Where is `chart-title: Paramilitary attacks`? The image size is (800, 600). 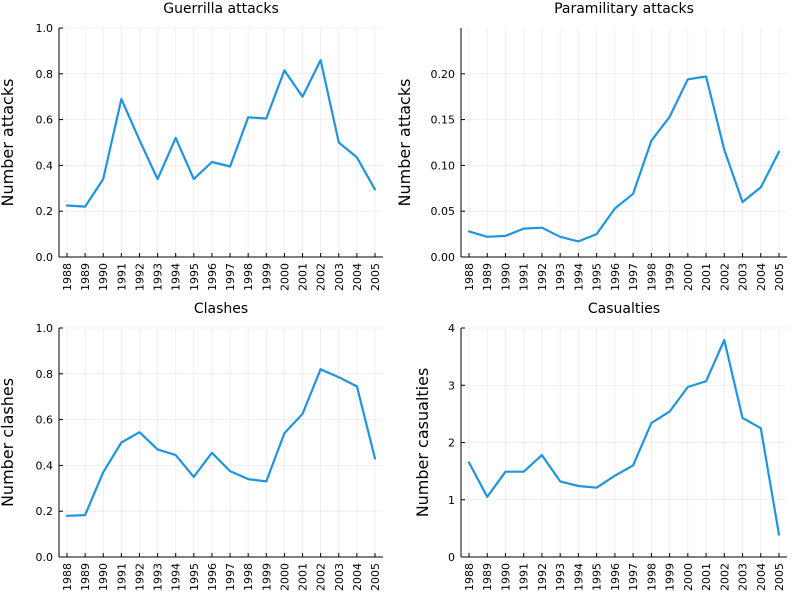
chart-title: Paramilitary attacks is located at coordinates (624, 9).